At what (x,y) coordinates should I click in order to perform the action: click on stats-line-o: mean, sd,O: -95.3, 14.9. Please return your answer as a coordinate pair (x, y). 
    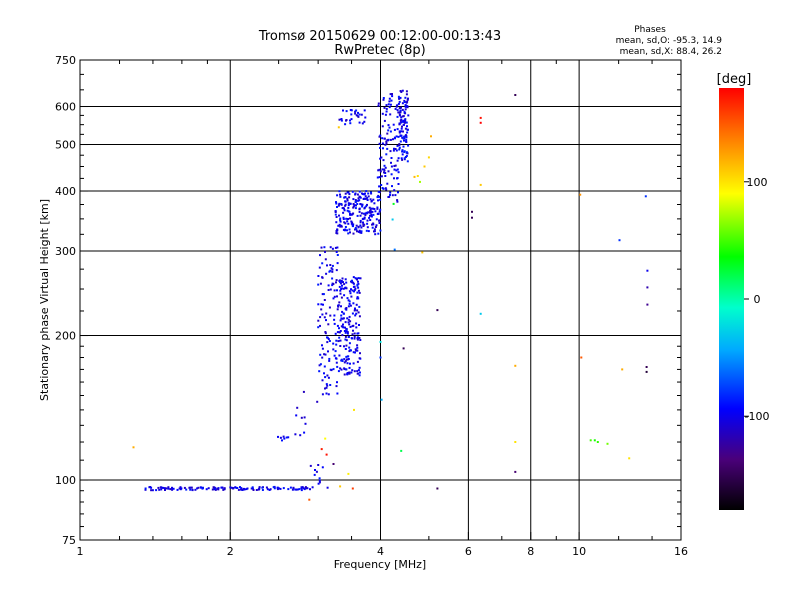
    Looking at the image, I should click on (669, 41).